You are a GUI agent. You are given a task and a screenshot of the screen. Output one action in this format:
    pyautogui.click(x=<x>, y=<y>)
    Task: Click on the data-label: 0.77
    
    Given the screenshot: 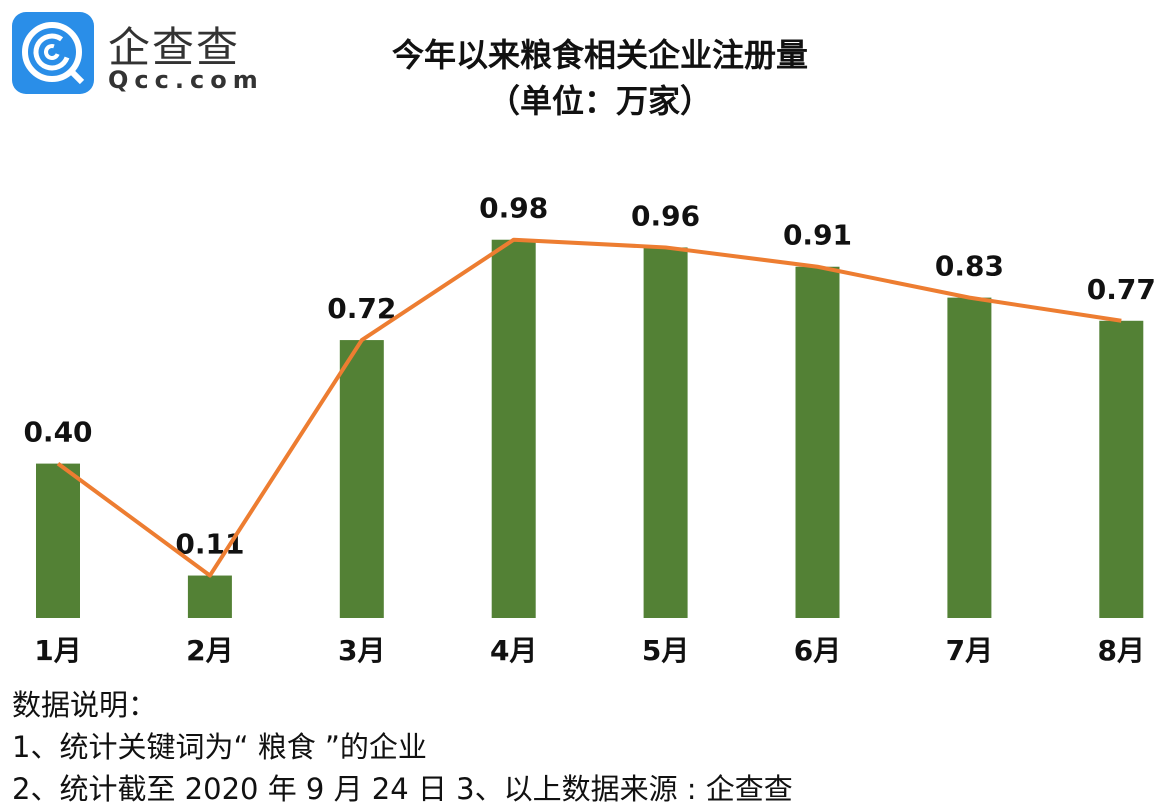 What is the action you would take?
    pyautogui.click(x=1121, y=289)
    